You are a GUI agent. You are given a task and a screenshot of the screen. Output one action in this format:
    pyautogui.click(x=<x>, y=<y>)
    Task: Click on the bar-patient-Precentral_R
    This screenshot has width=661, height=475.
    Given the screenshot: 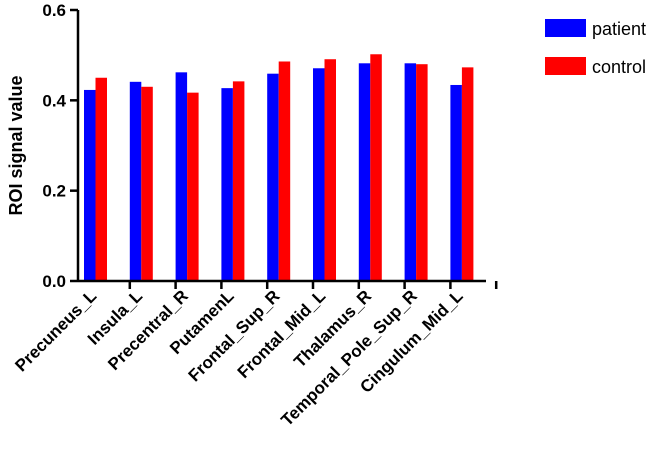 What is the action you would take?
    pyautogui.click(x=181, y=176)
    